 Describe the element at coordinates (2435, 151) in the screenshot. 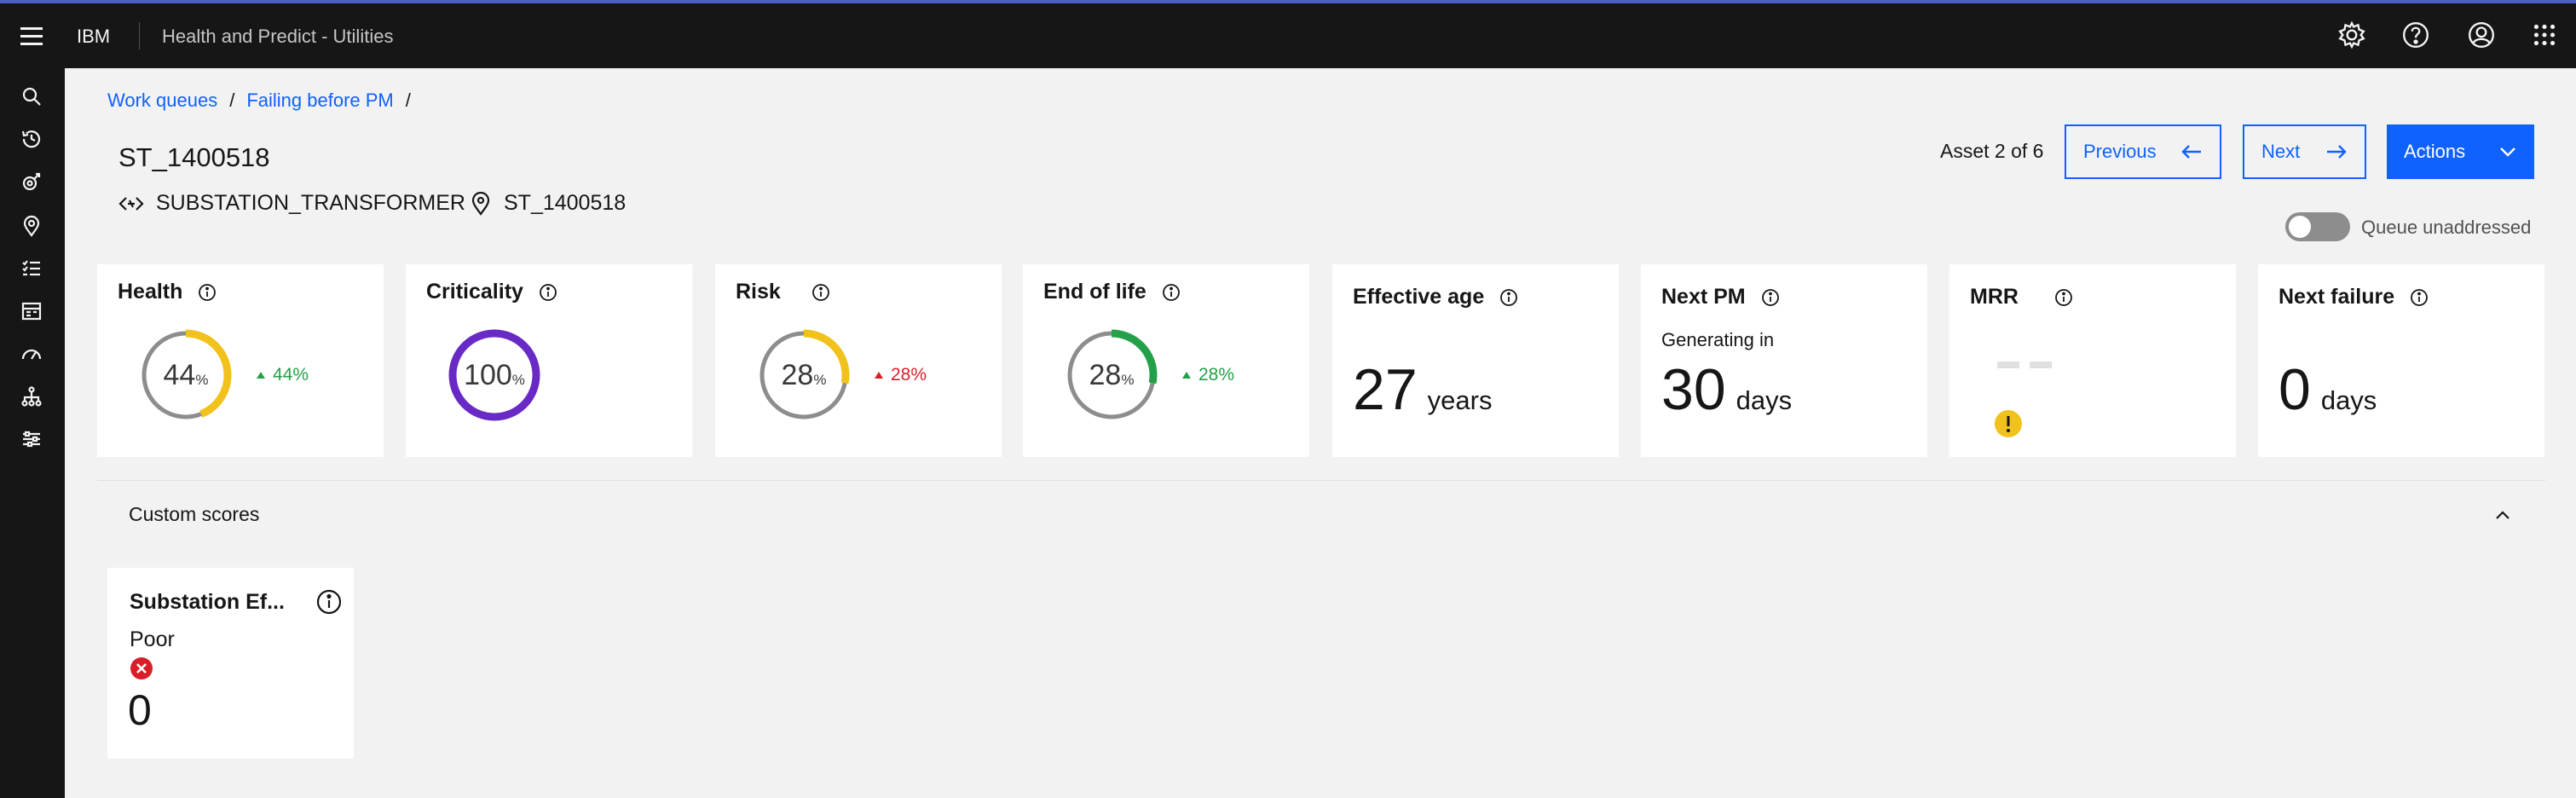

I see `actions-button-label: Actions` at that location.